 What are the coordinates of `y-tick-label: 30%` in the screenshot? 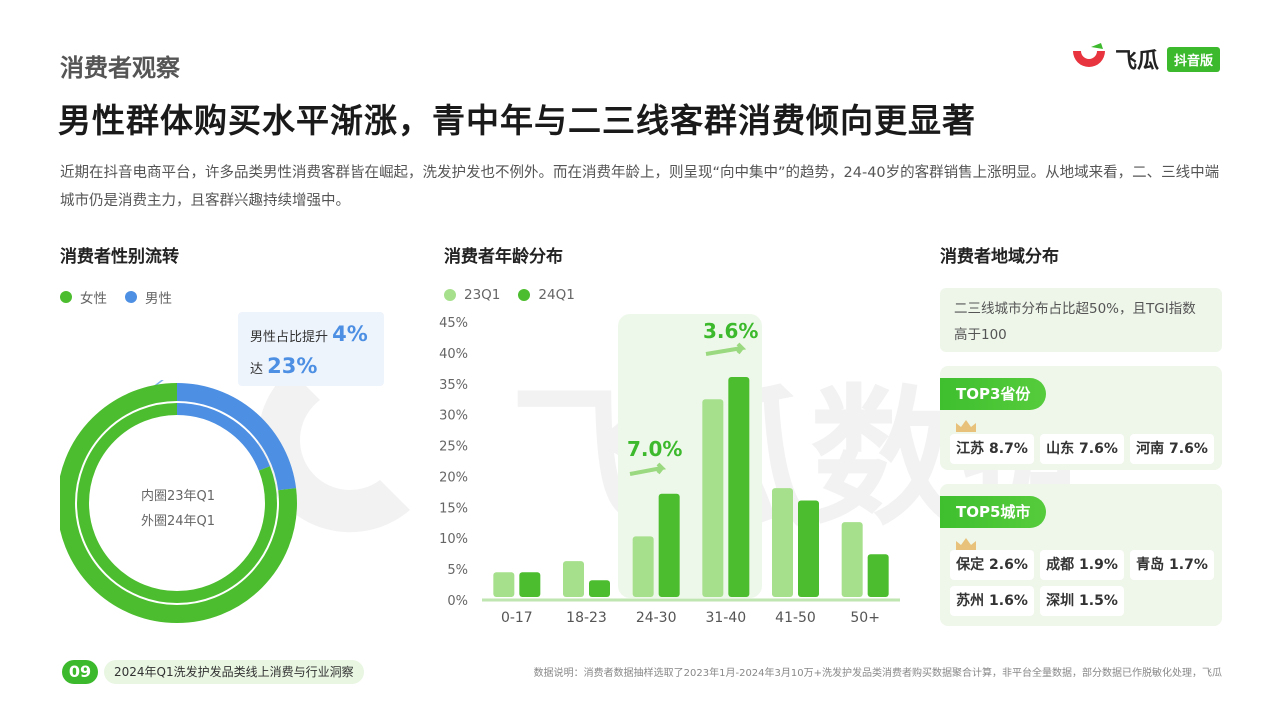 It's located at (453, 416).